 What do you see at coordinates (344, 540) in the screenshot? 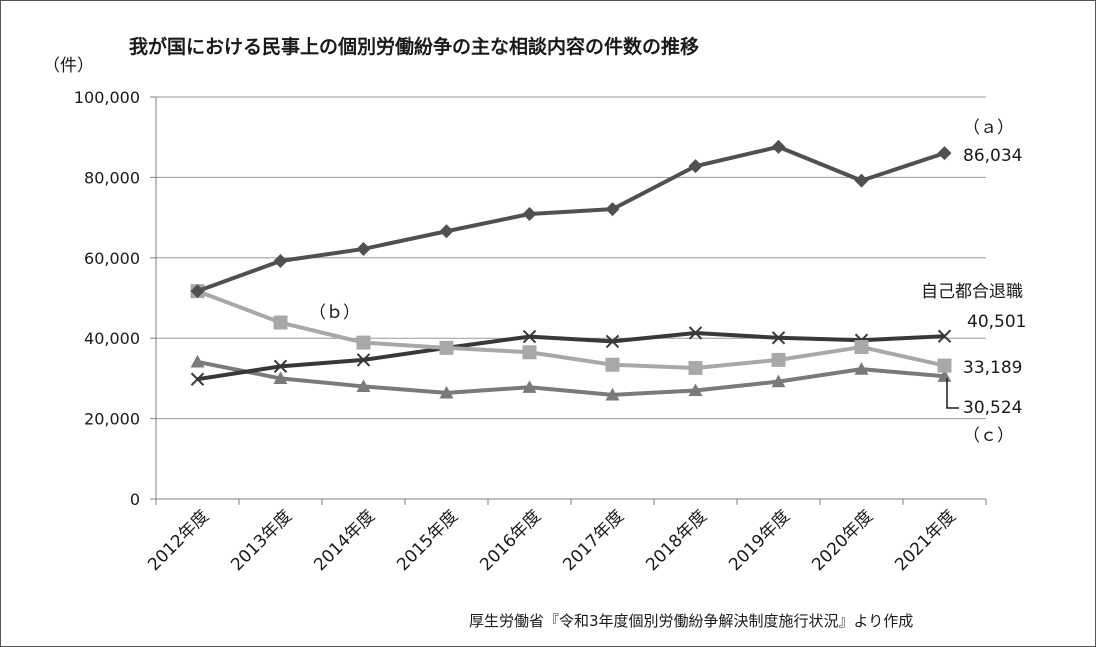
I see `x-tick-label: 2014年度` at bounding box center [344, 540].